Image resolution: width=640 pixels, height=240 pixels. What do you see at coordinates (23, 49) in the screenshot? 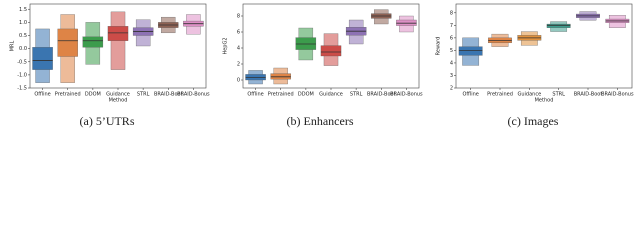
I see `y-tick-label: 0.0` at bounding box center [23, 49].